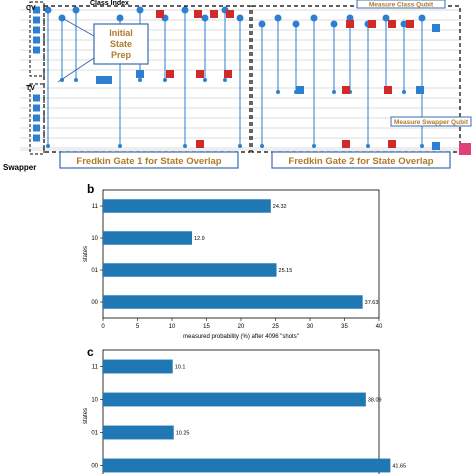  What do you see at coordinates (465, 149) in the screenshot?
I see `measure-swapper-gate` at bounding box center [465, 149].